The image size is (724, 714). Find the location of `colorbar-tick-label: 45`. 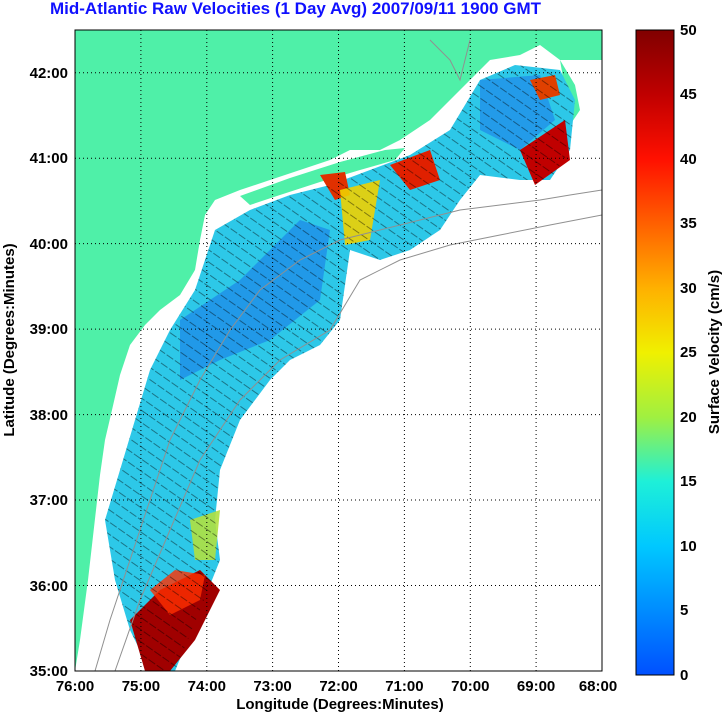

colorbar-tick-label: 45 is located at coordinates (688, 94).